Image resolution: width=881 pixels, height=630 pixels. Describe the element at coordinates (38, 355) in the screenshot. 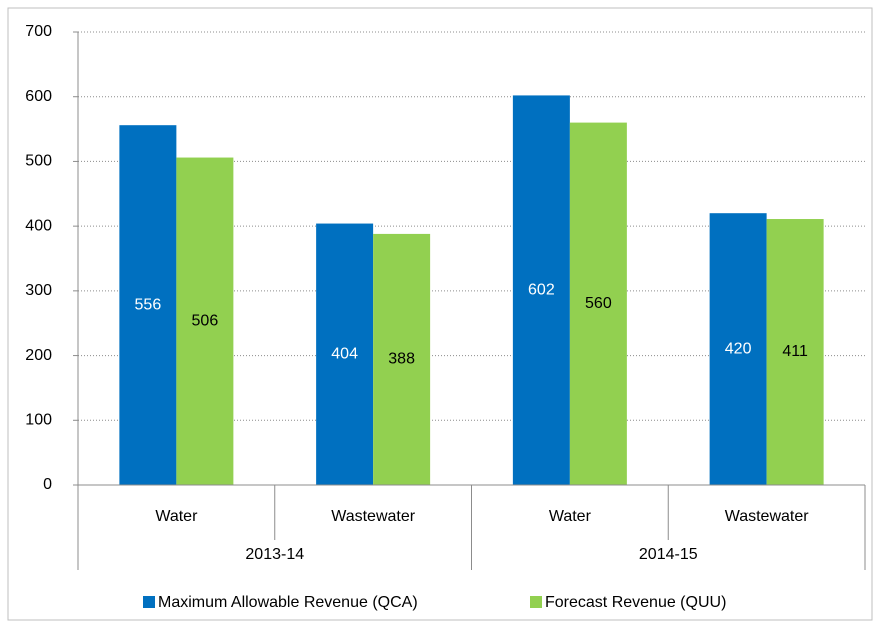

I see `y-tick-label: 200` at that location.